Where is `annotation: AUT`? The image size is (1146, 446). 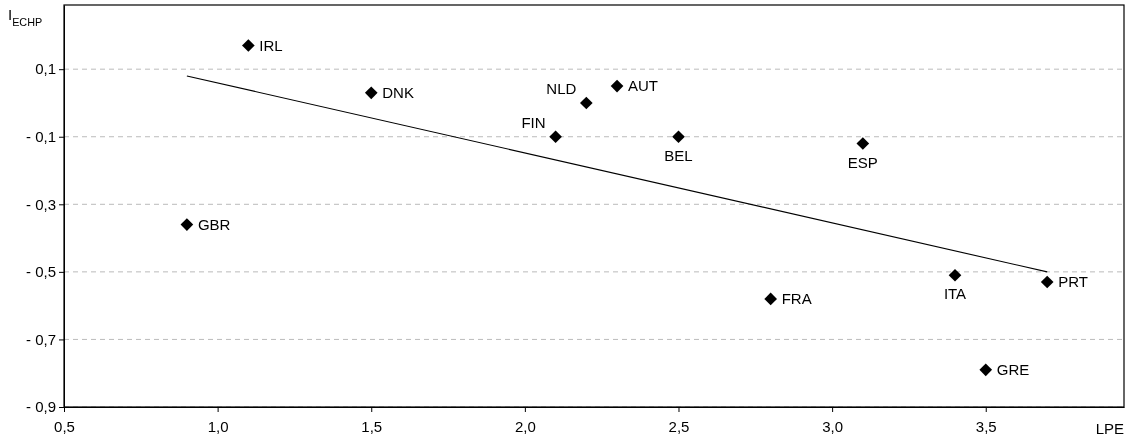
annotation: AUT is located at coordinates (643, 86).